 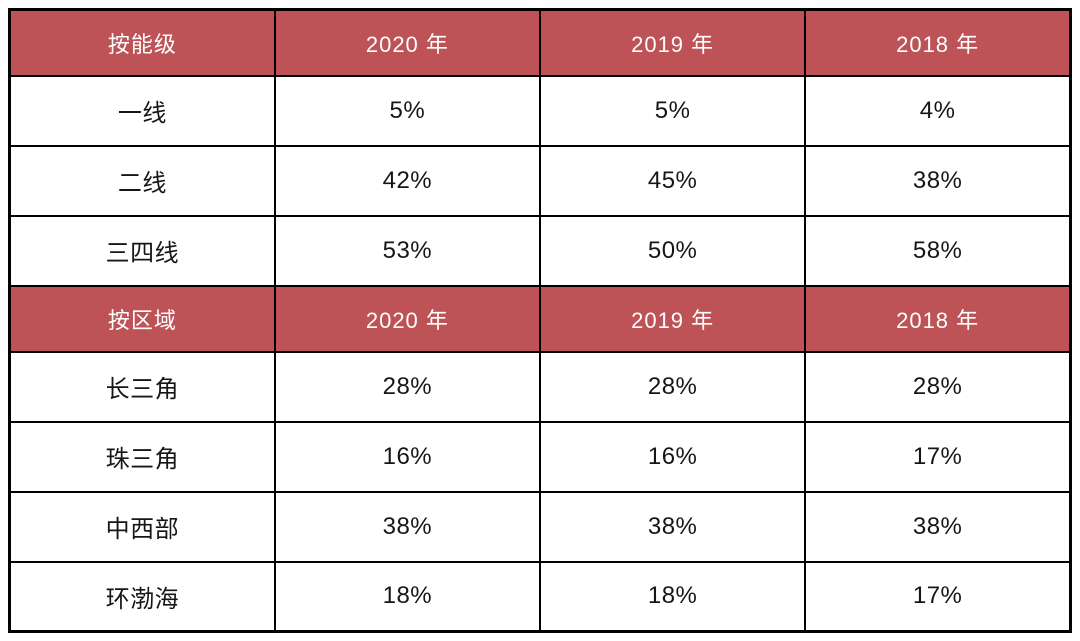 What do you see at coordinates (142, 596) in the screenshot?
I see `row-label: 环渤海` at bounding box center [142, 596].